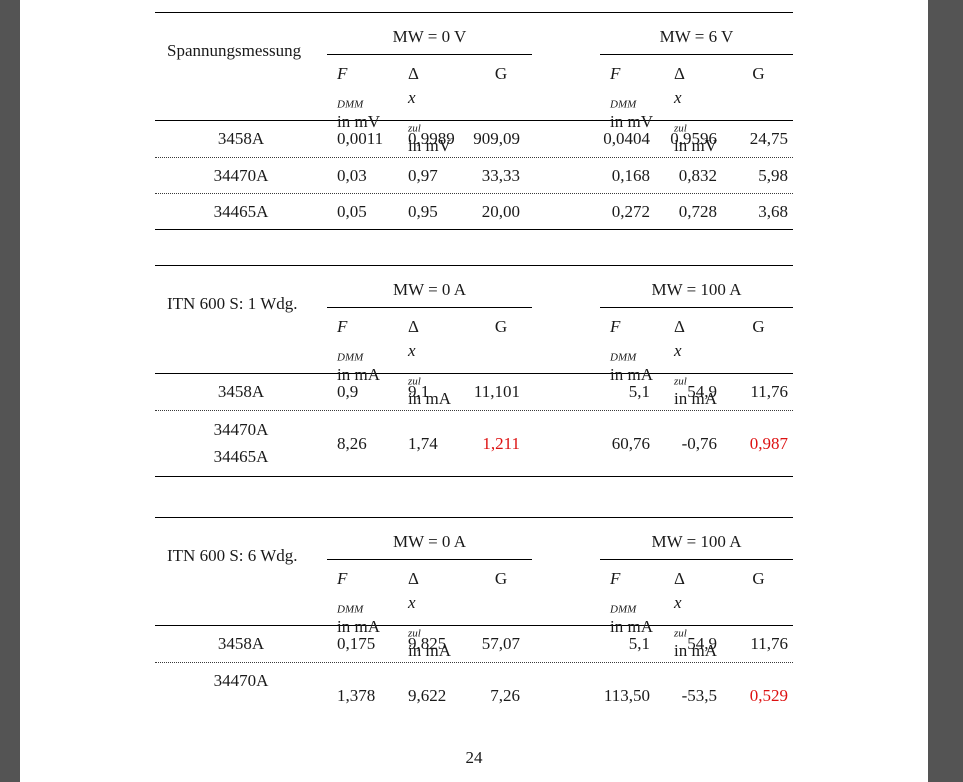 The height and width of the screenshot is (782, 963). I want to click on value-cell: 9,622, so click(427, 695).